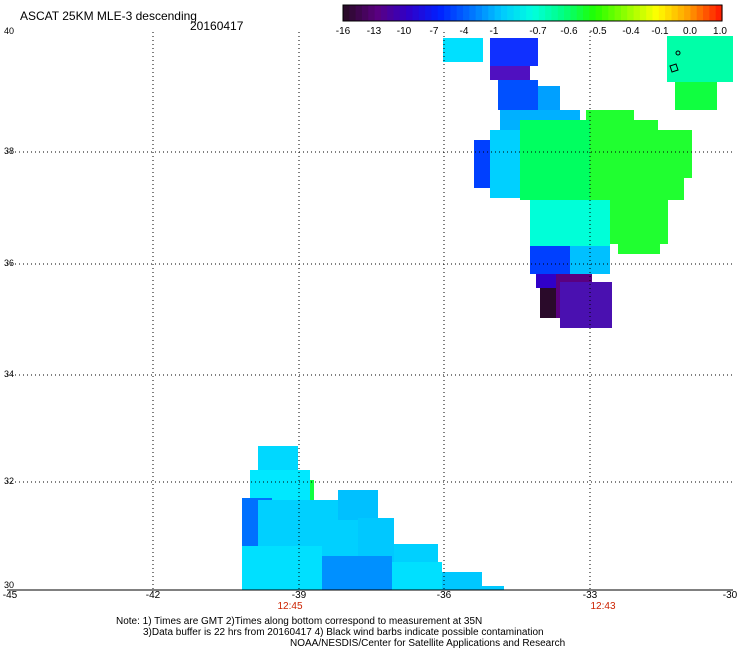 This screenshot has height=650, width=740. Describe the element at coordinates (603, 606) in the screenshot. I see `time-label: 12:43` at that location.